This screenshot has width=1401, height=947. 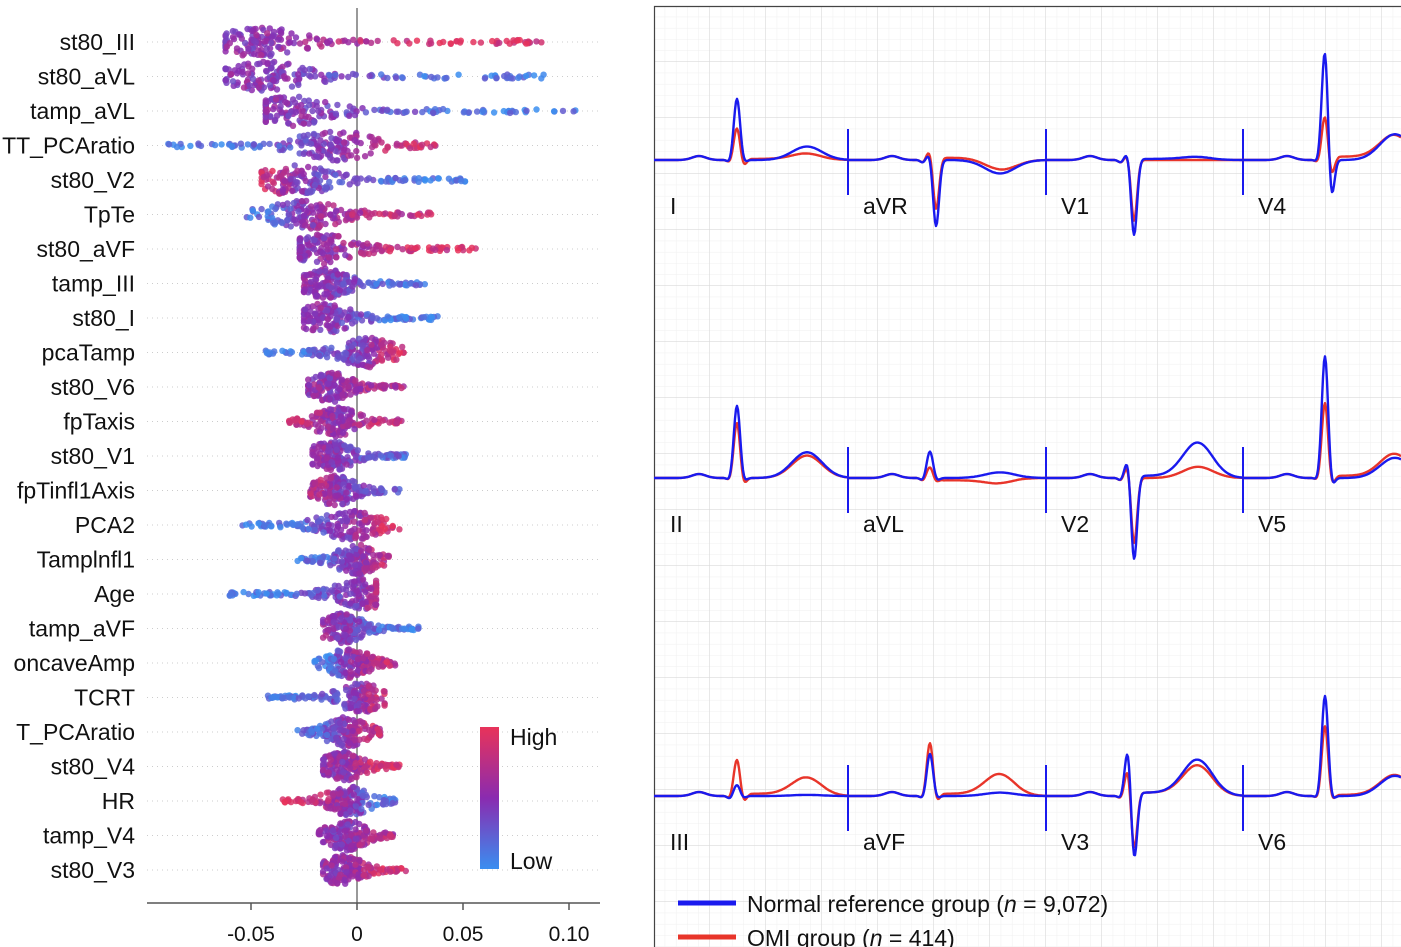 What do you see at coordinates (1272, 842) in the screenshot?
I see `lead-label: V6` at bounding box center [1272, 842].